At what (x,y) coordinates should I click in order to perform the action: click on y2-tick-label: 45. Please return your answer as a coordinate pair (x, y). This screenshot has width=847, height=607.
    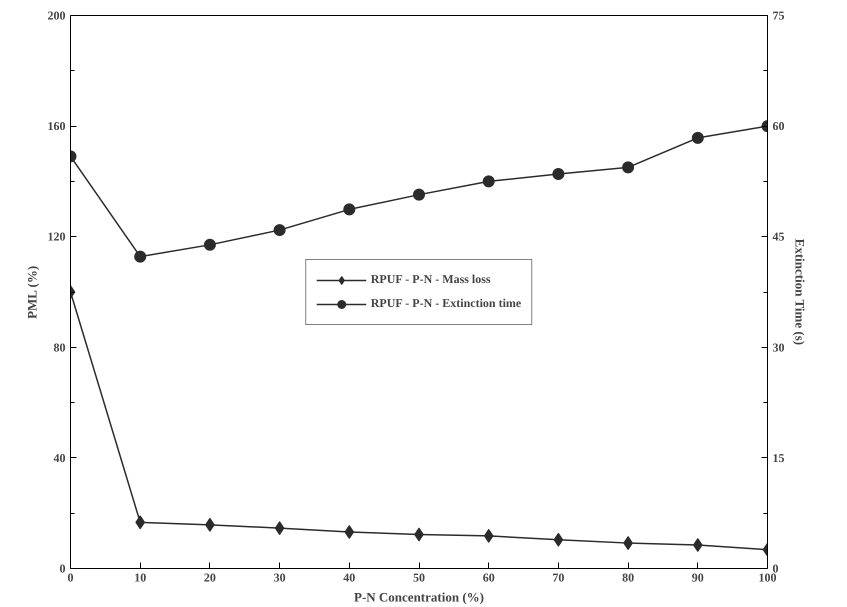
    Looking at the image, I should click on (778, 237).